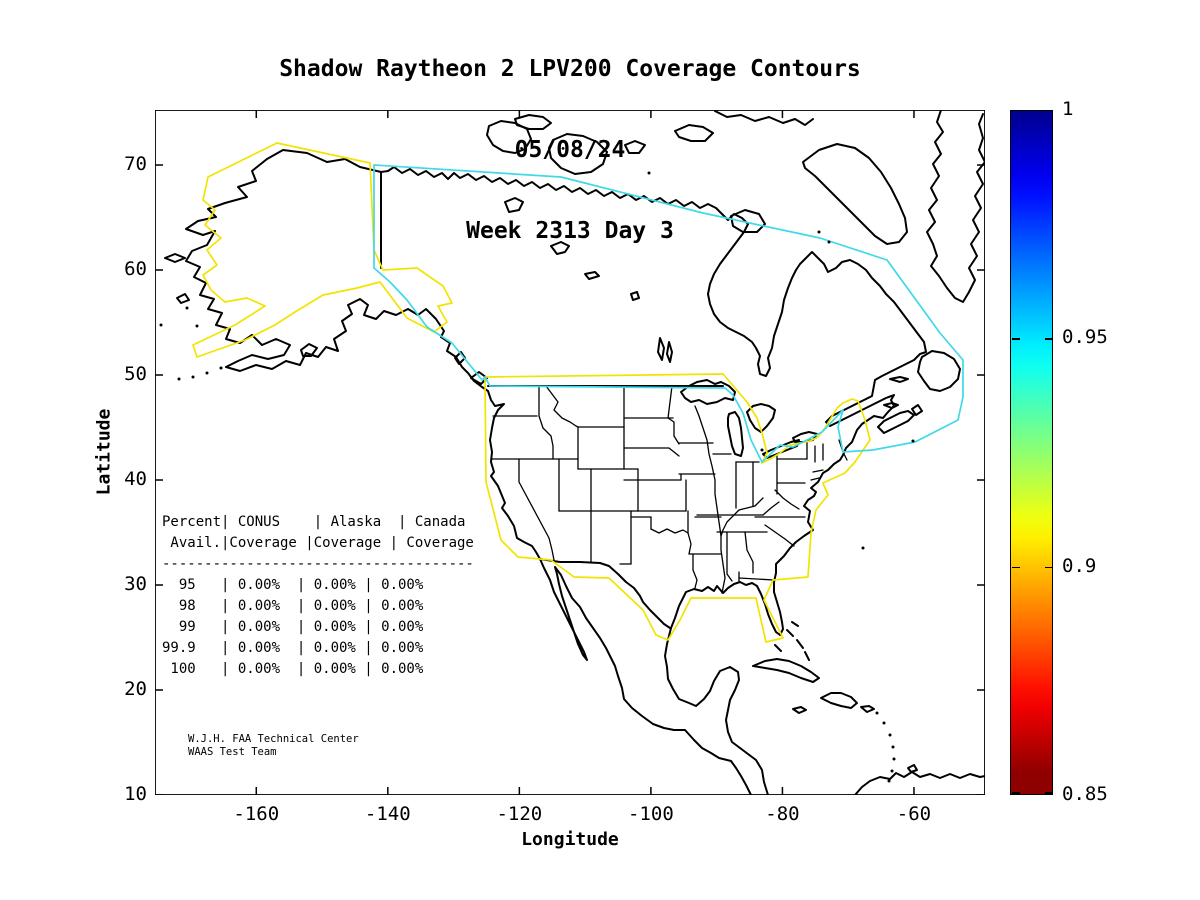 This screenshot has height=900, width=1200. Describe the element at coordinates (135, 584) in the screenshot. I see `y-tick-label: 30` at that location.